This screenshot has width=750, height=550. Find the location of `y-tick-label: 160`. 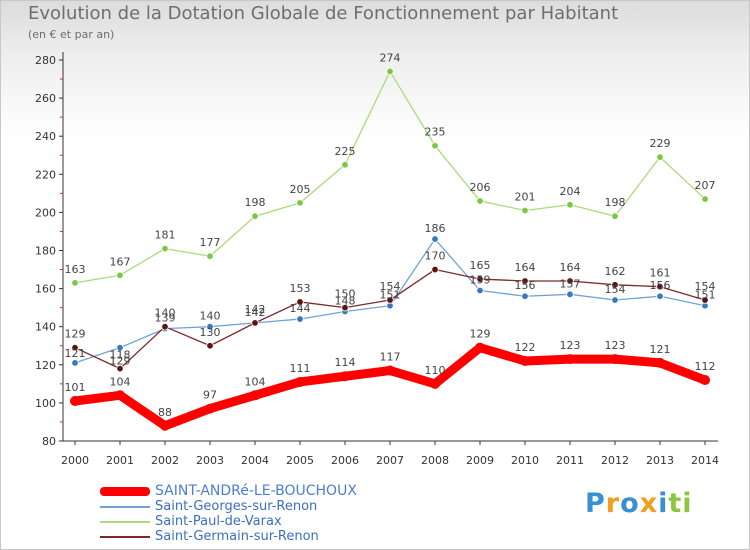

y-tick-label: 160 is located at coordinates (45, 289).